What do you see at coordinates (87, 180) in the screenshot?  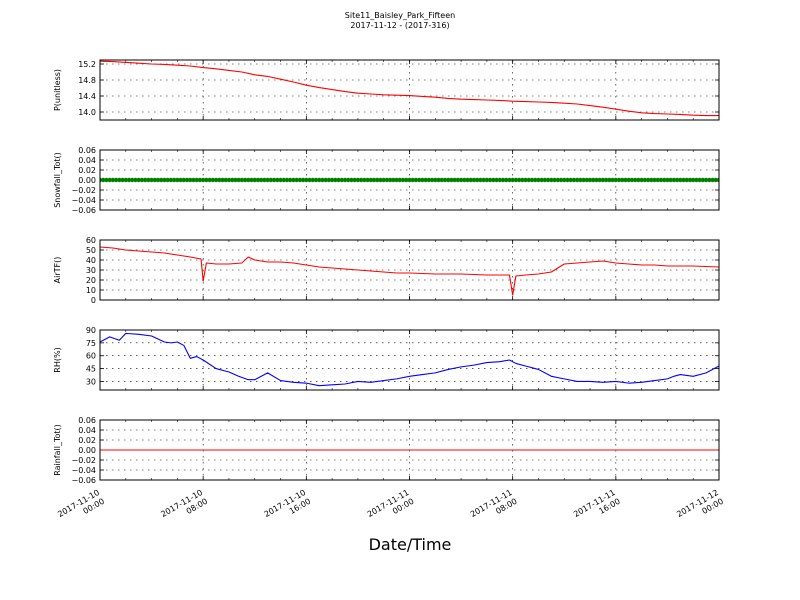 I see `y-tick-label: 0.00` at bounding box center [87, 180].